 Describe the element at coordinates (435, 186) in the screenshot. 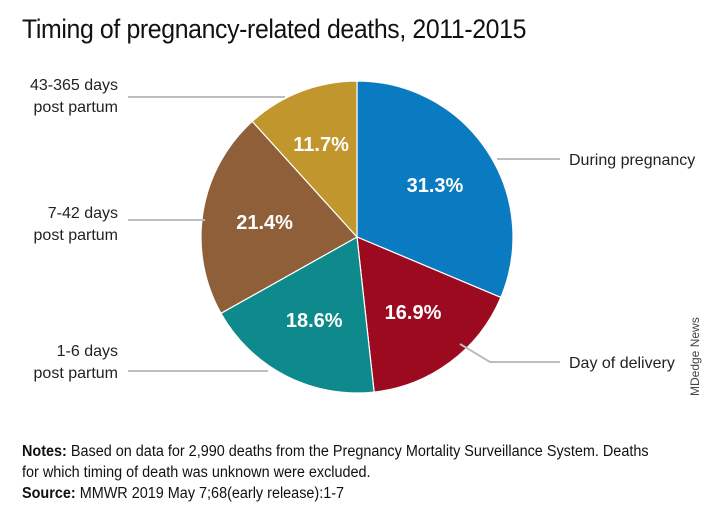

I see `value-label-during-pregnancy: 31.3%` at that location.